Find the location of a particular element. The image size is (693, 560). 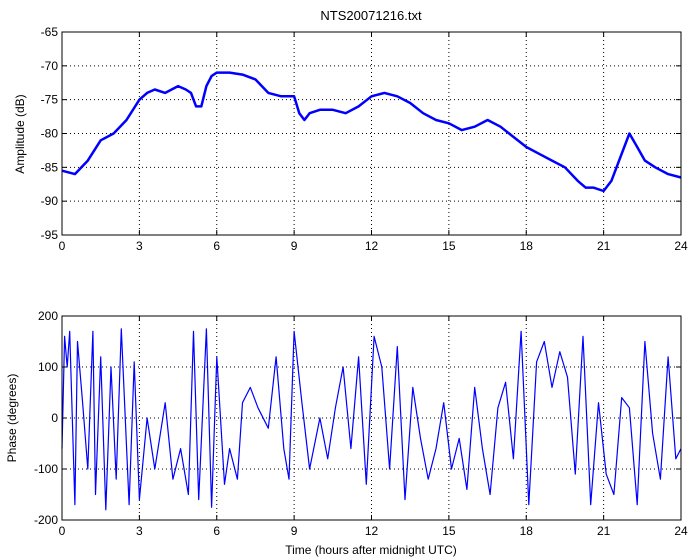

amplitude-x-tick-label: 6 is located at coordinates (216, 246).